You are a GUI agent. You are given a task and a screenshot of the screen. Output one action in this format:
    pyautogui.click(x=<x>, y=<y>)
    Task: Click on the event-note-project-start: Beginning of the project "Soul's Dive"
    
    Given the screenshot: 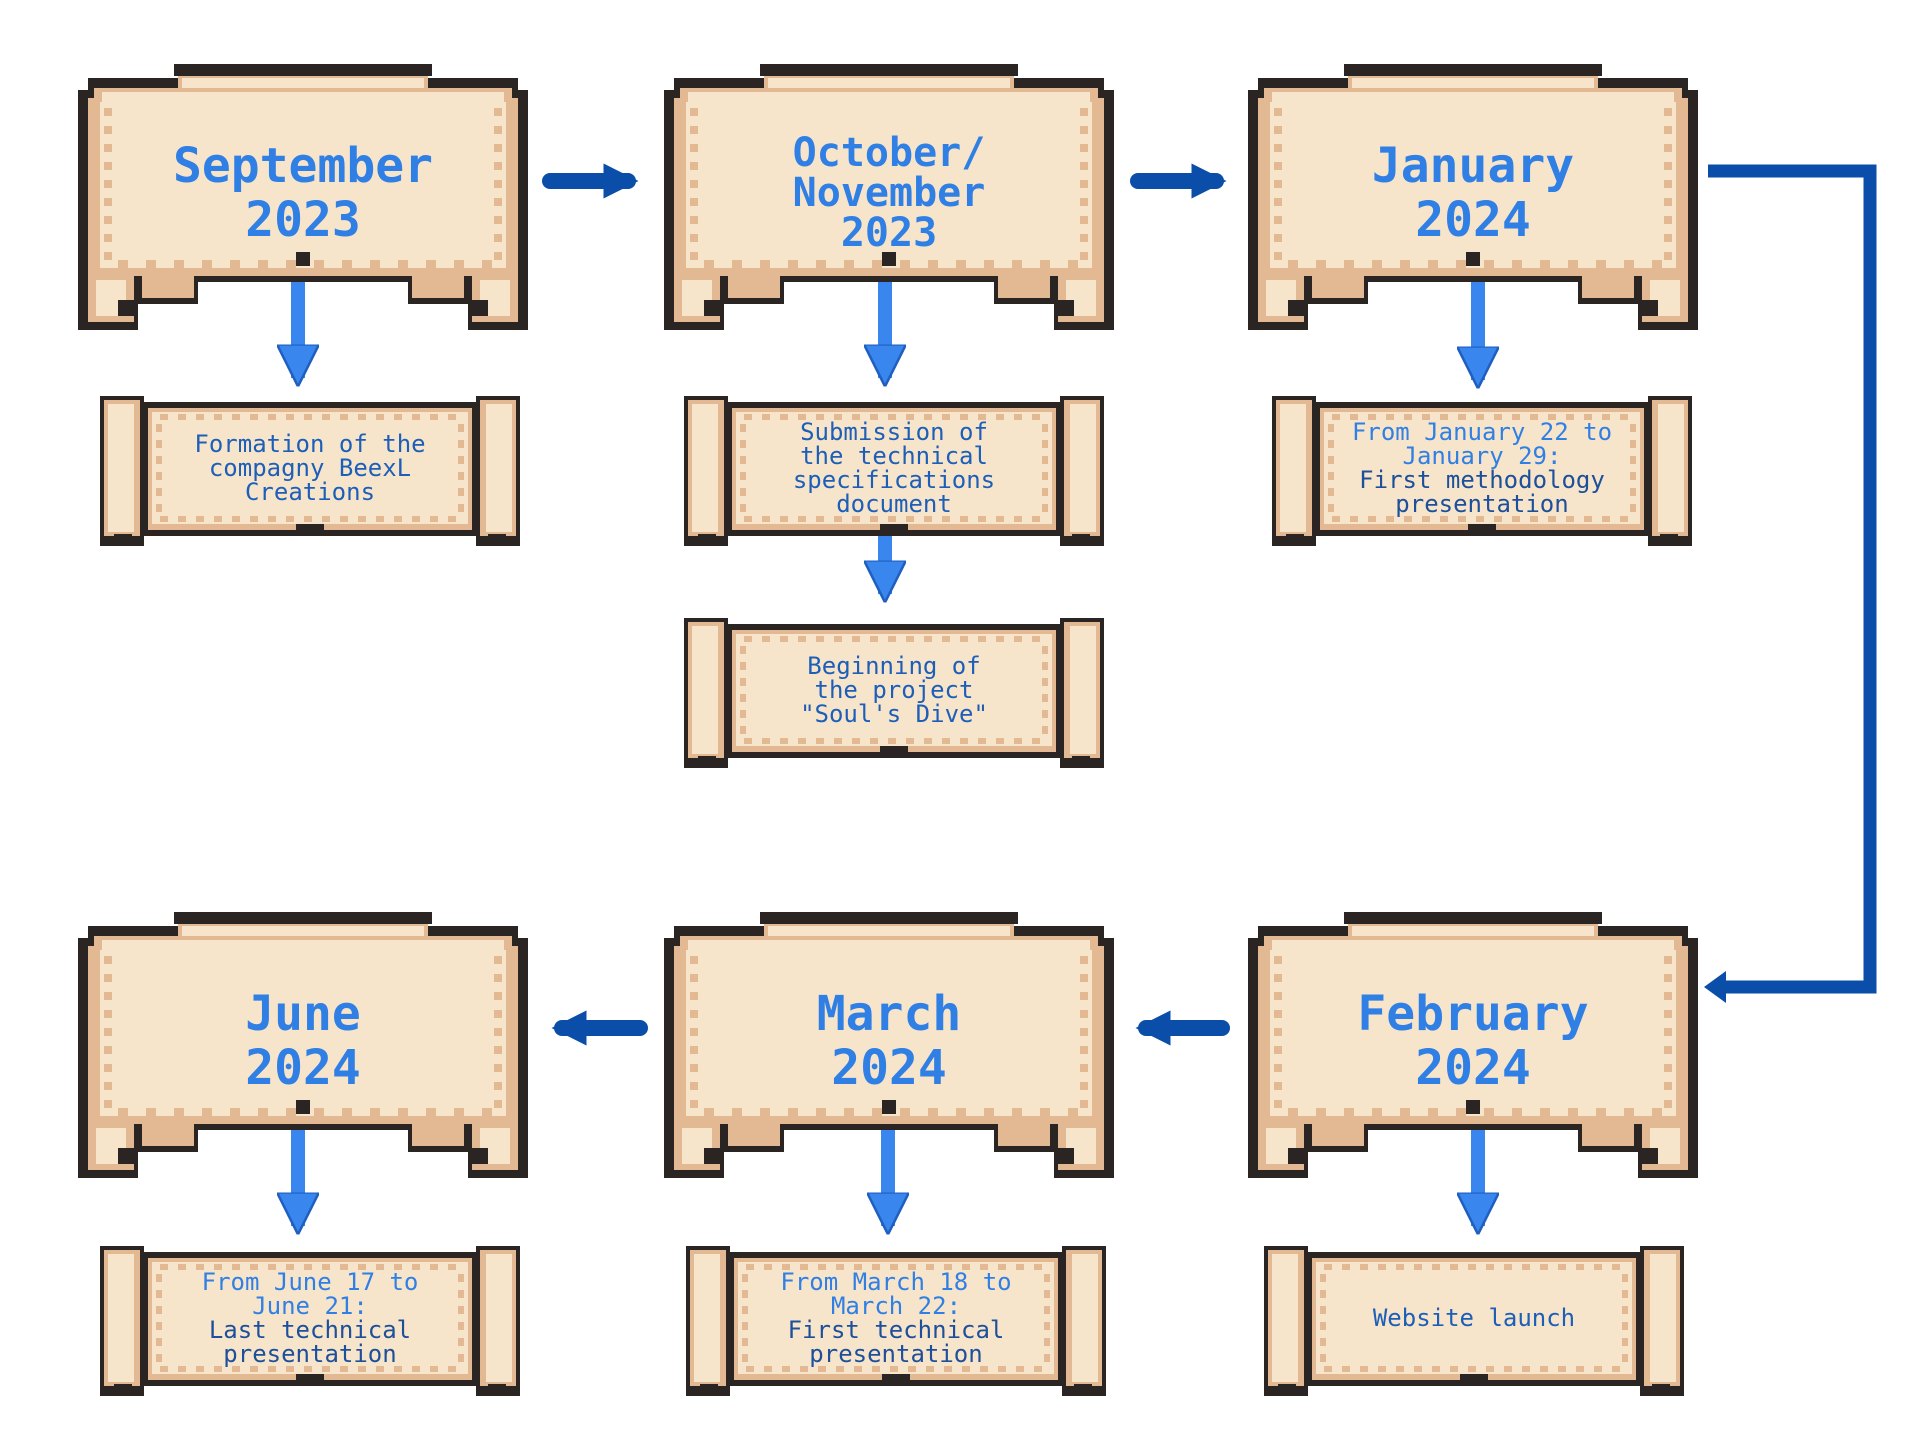 What is the action you would take?
    pyautogui.click(x=894, y=693)
    